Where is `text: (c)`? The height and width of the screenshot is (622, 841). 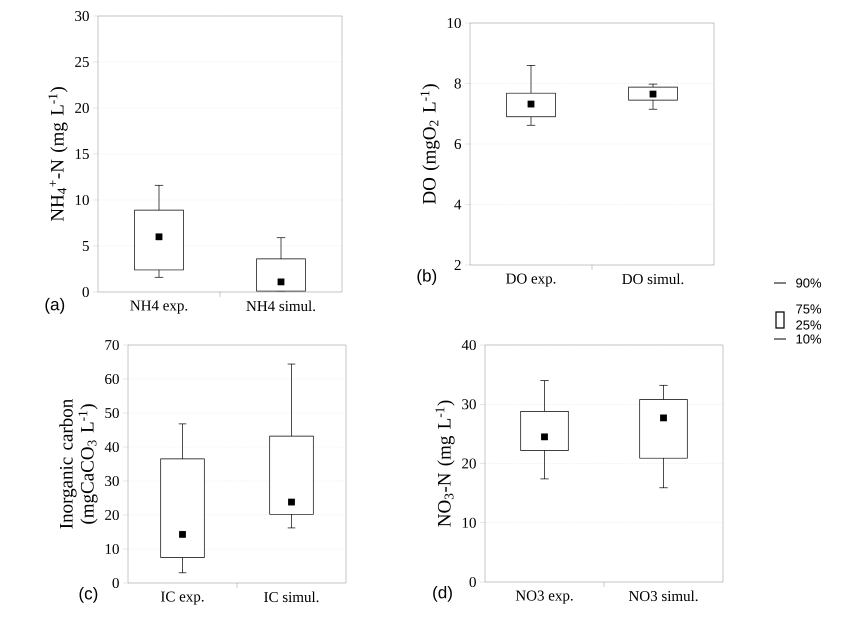 text: (c) is located at coordinates (89, 594).